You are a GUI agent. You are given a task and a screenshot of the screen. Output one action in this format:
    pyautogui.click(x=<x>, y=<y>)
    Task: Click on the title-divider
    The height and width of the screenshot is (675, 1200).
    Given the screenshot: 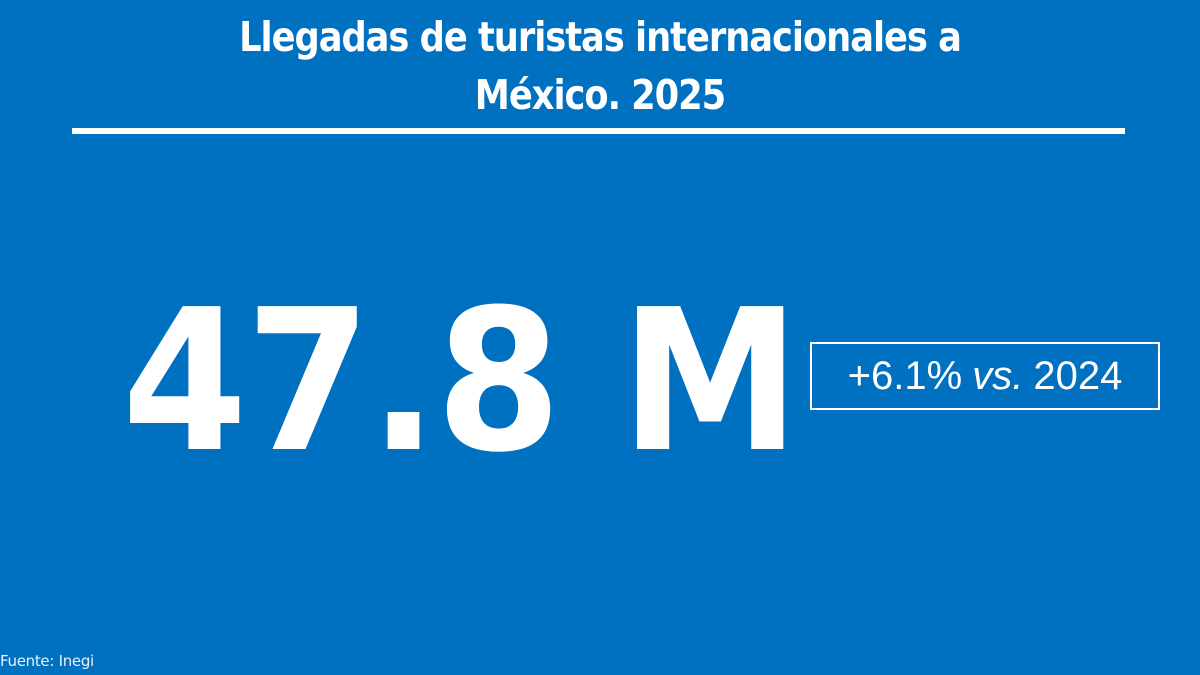 What is the action you would take?
    pyautogui.click(x=598, y=131)
    